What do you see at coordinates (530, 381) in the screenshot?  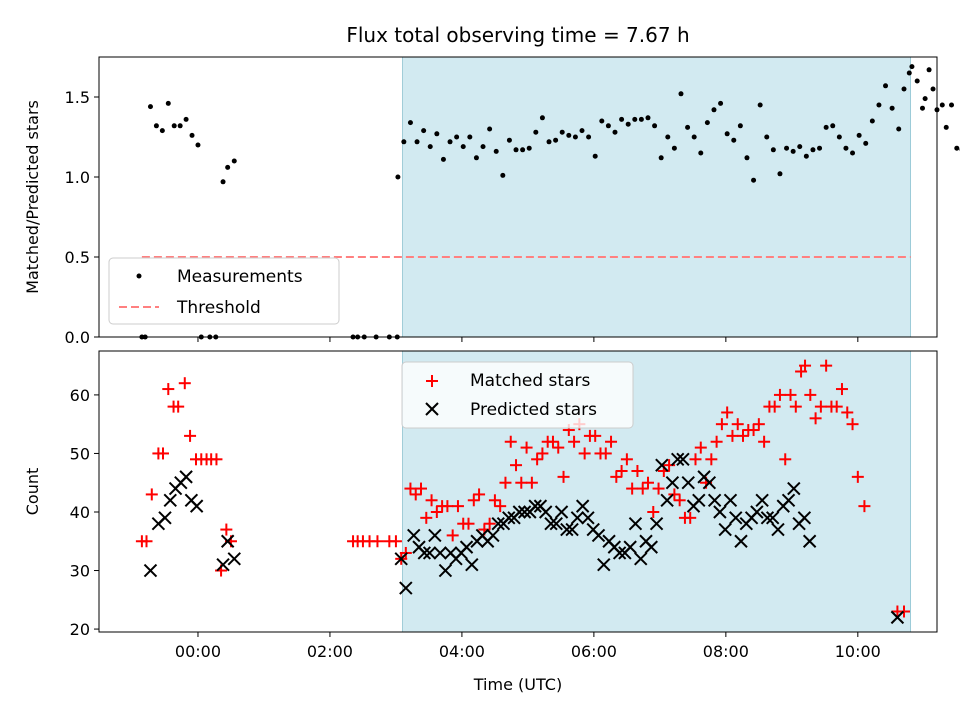 I see `legend-matched-label: Matched stars` at bounding box center [530, 381].